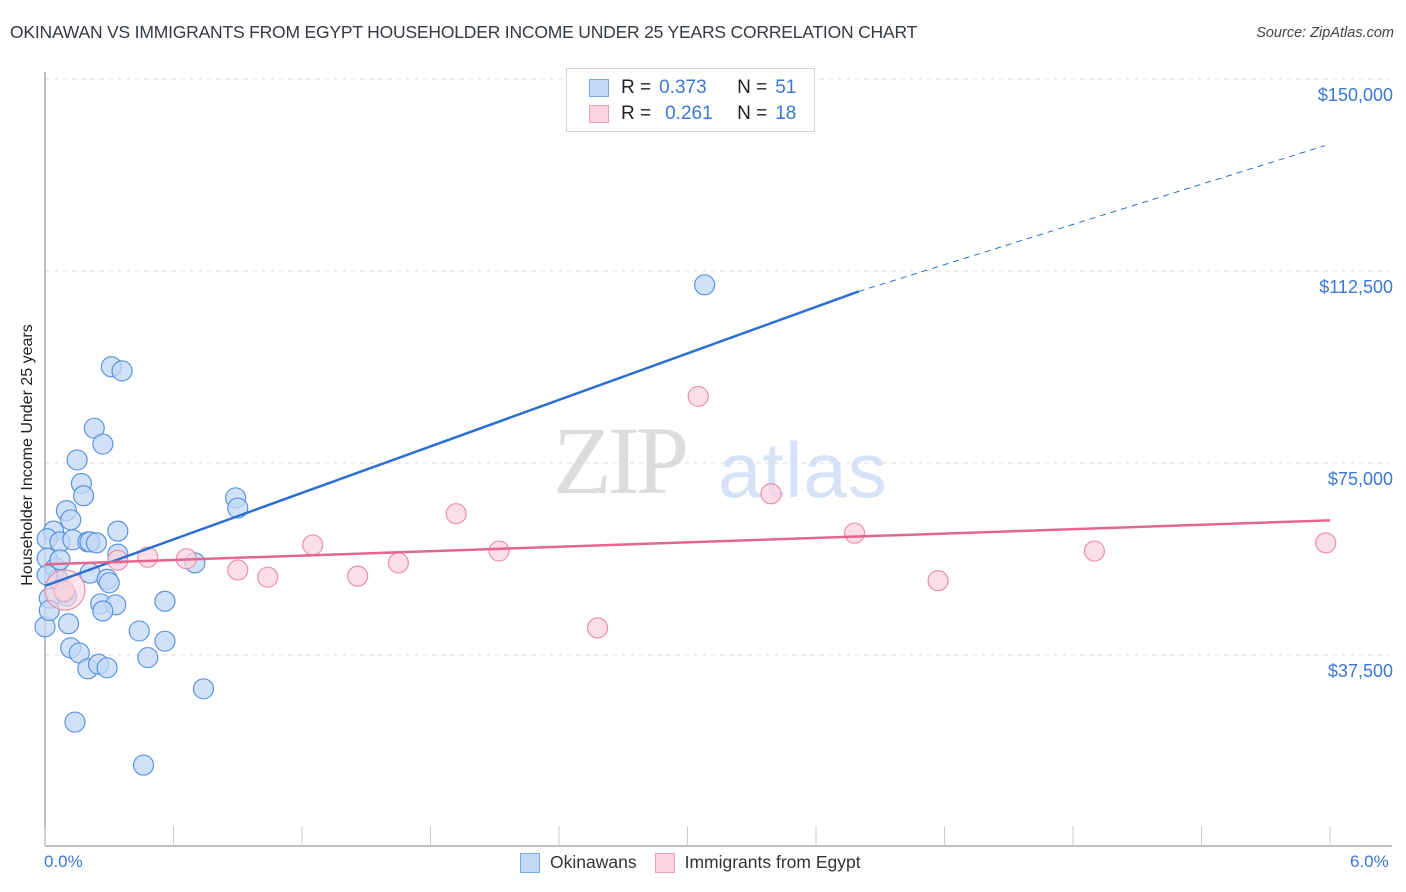  I want to click on y-tick-75000: $75,000, so click(1360, 479).